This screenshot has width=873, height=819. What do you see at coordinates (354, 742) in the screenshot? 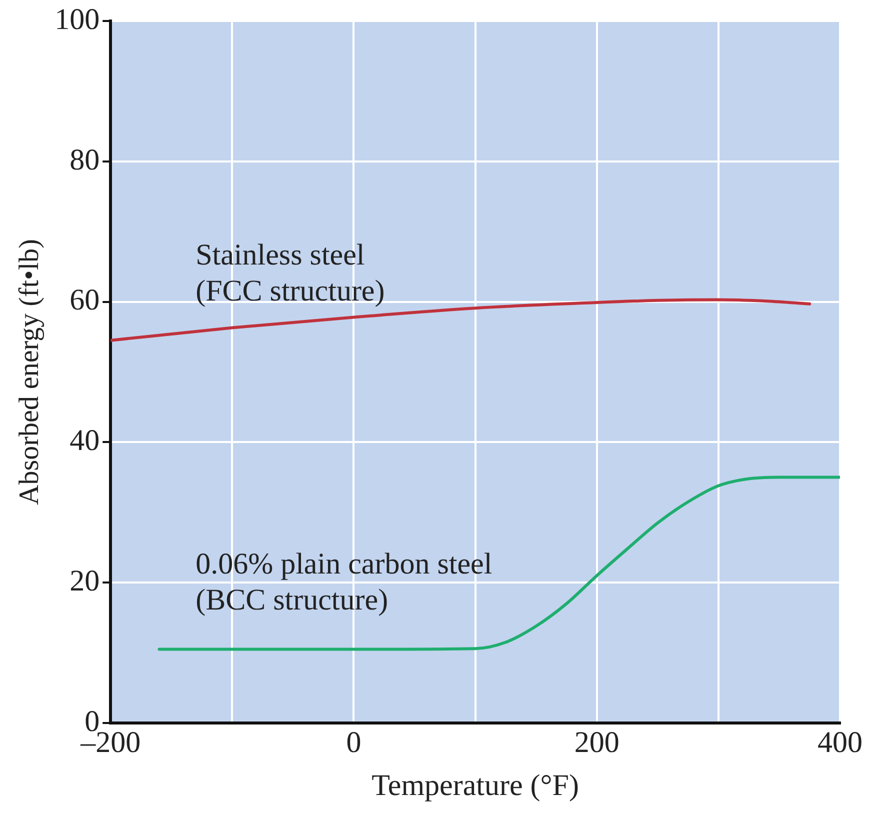
I see `x-tick-label: 0` at bounding box center [354, 742].